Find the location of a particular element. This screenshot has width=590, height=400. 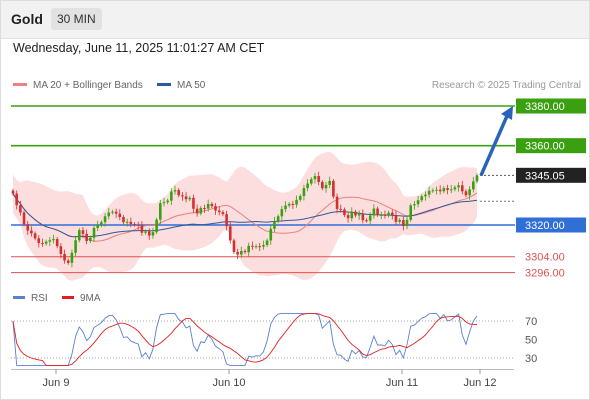

rsi-line is located at coordinates (245, 339).